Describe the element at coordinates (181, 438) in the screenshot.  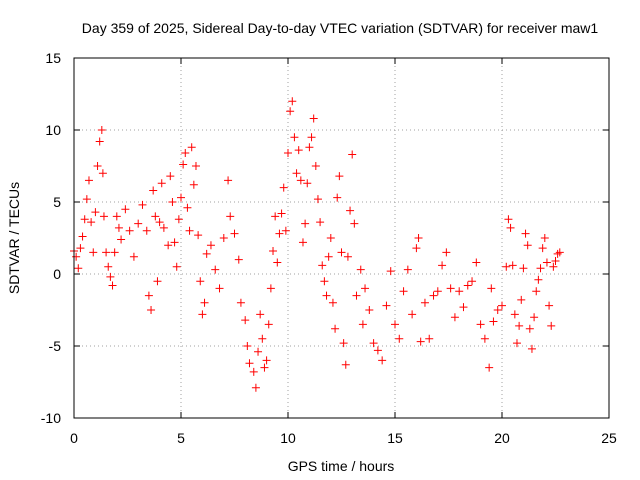
I see `x-tick-label: 5` at that location.